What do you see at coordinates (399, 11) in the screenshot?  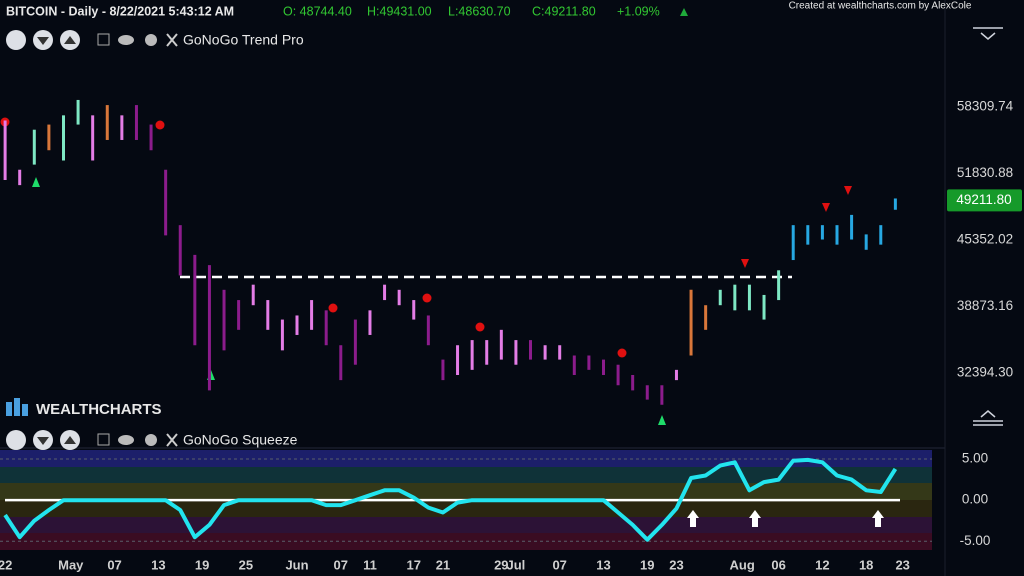 I see `header-high: H:49431.00` at bounding box center [399, 11].